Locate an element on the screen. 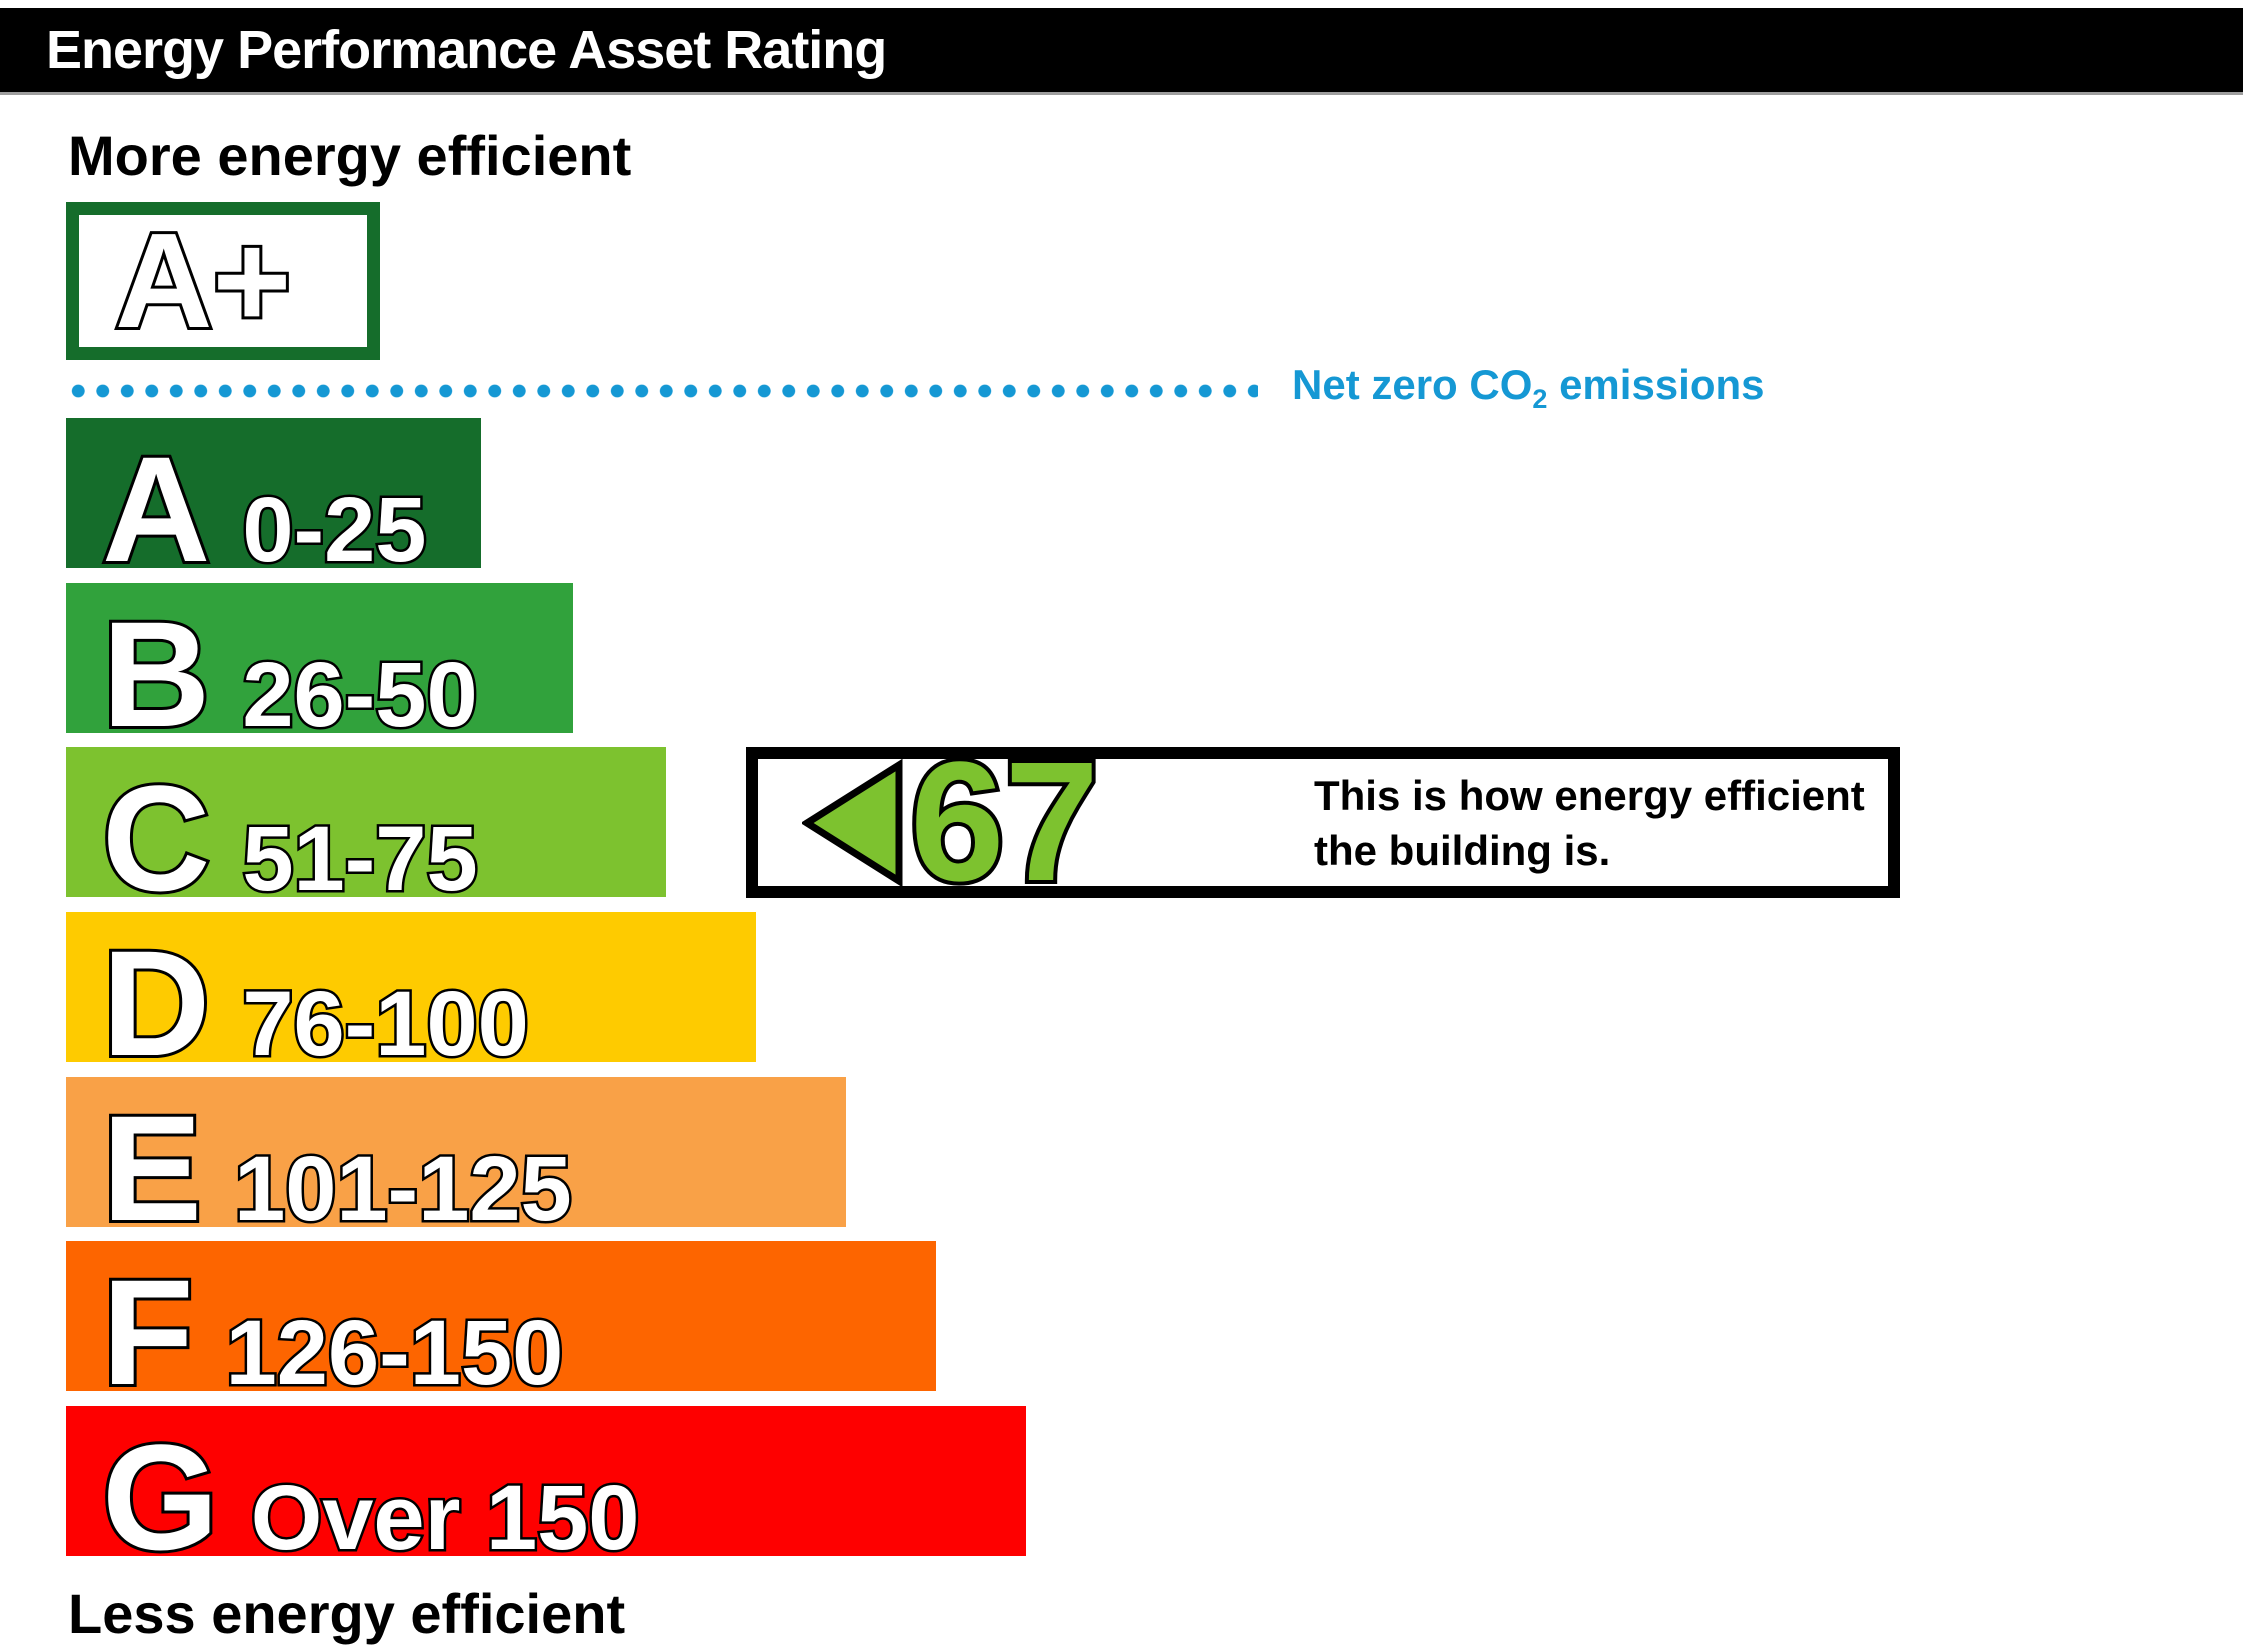 The height and width of the screenshot is (1648, 2243). band-a-plus: A+ is located at coordinates (223, 281).